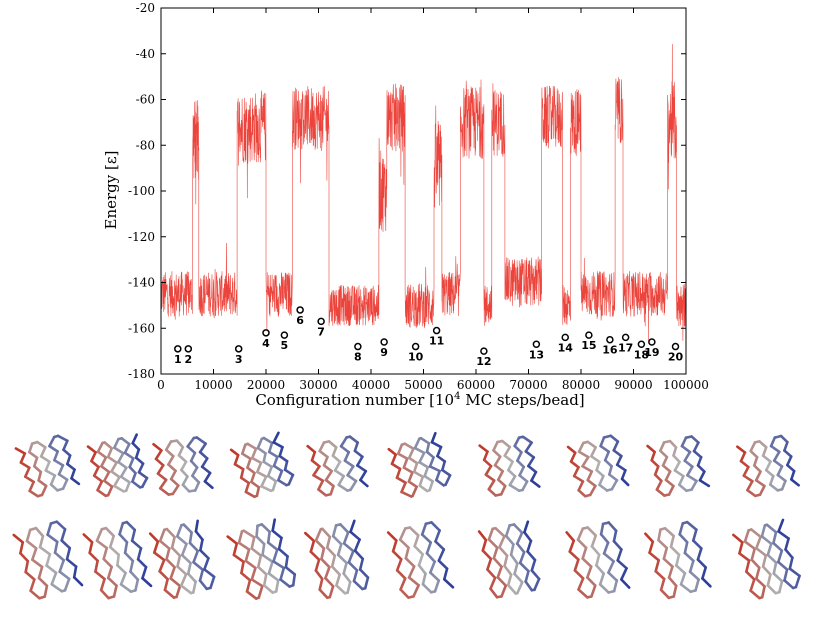 Image resolution: width=830 pixels, height=623 pixels. Describe the element at coordinates (419, 400) in the screenshot. I see `x-axis-title: Configuration number [104 MC steps/bead]` at that location.